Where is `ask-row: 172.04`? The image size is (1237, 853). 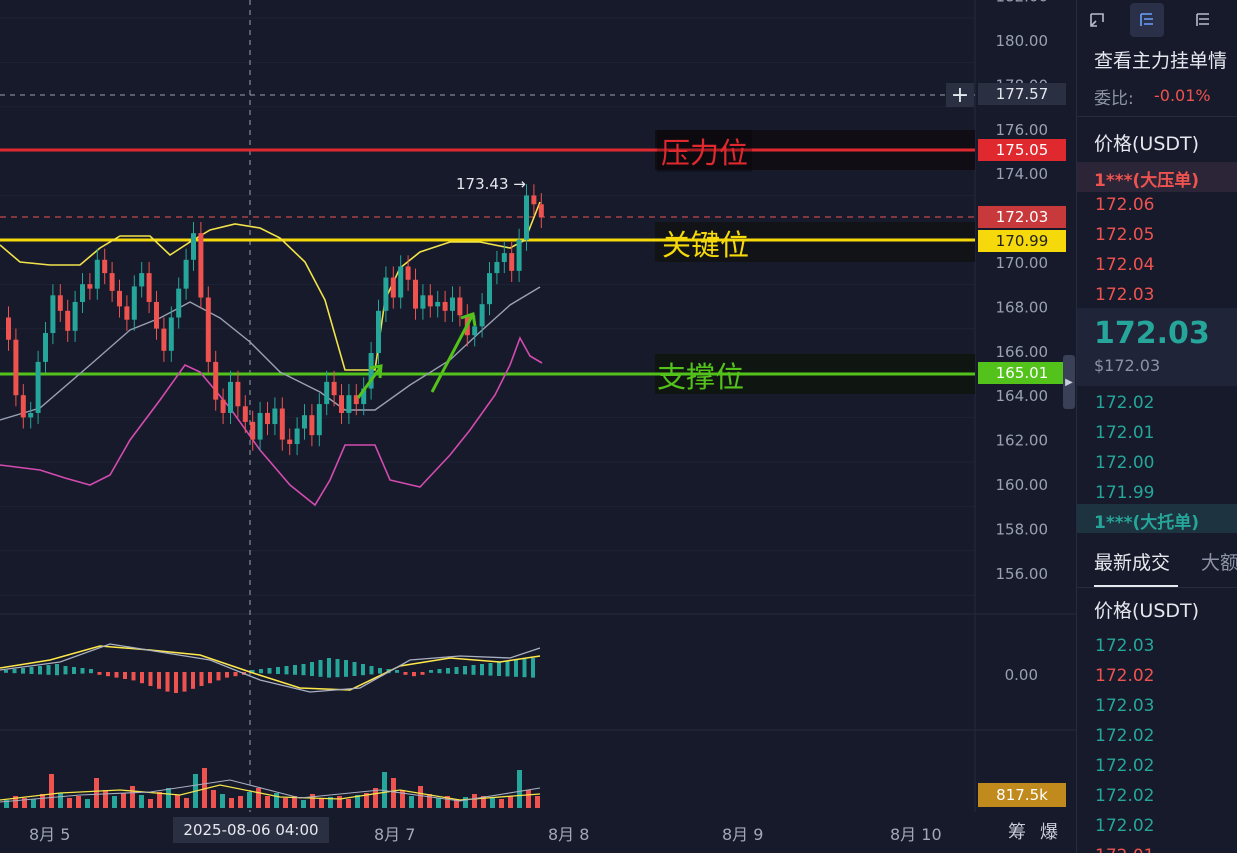 ask-row: 172.04 is located at coordinates (1125, 265).